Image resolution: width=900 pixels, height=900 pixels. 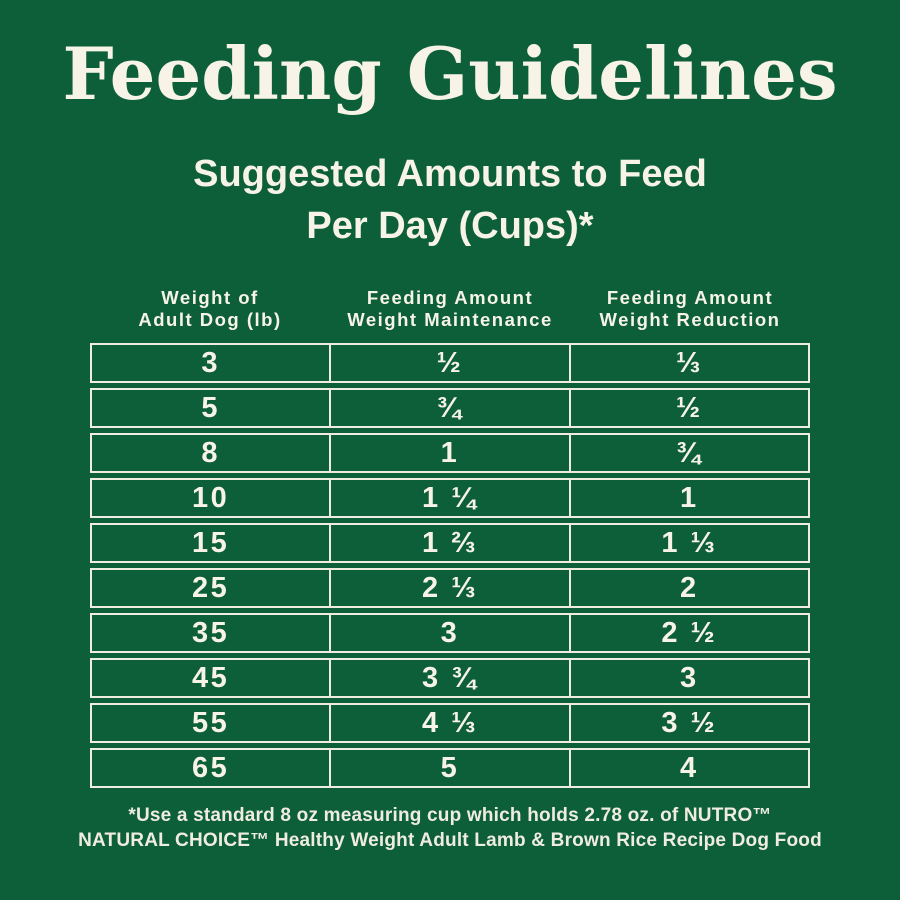 I want to click on table-cell: 25, so click(x=211, y=587).